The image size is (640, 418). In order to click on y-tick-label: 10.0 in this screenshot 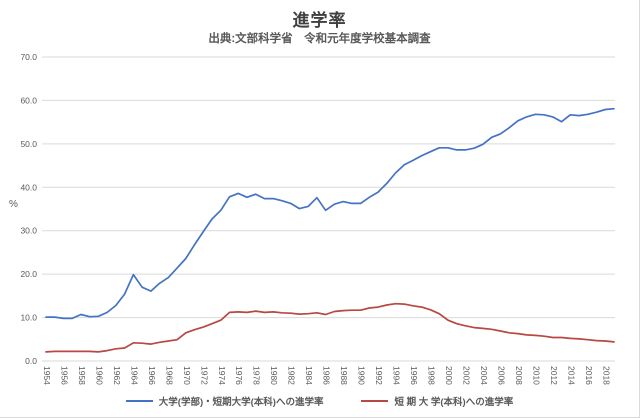, I will do `click(28, 318)`.